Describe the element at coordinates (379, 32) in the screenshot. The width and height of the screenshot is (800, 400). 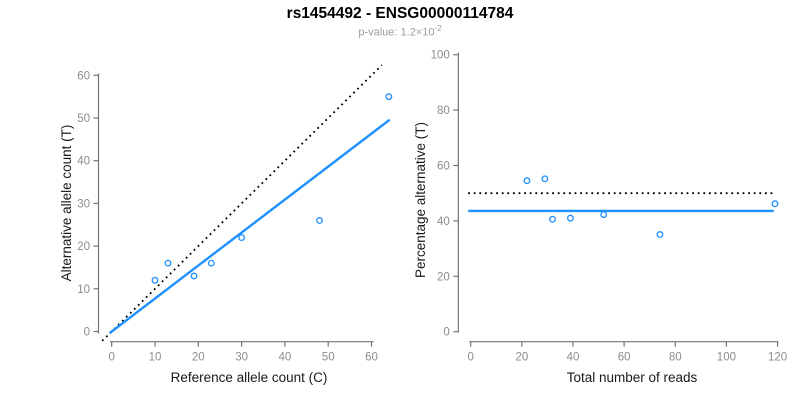
I see `pvalue-prefix: p-value:` at that location.